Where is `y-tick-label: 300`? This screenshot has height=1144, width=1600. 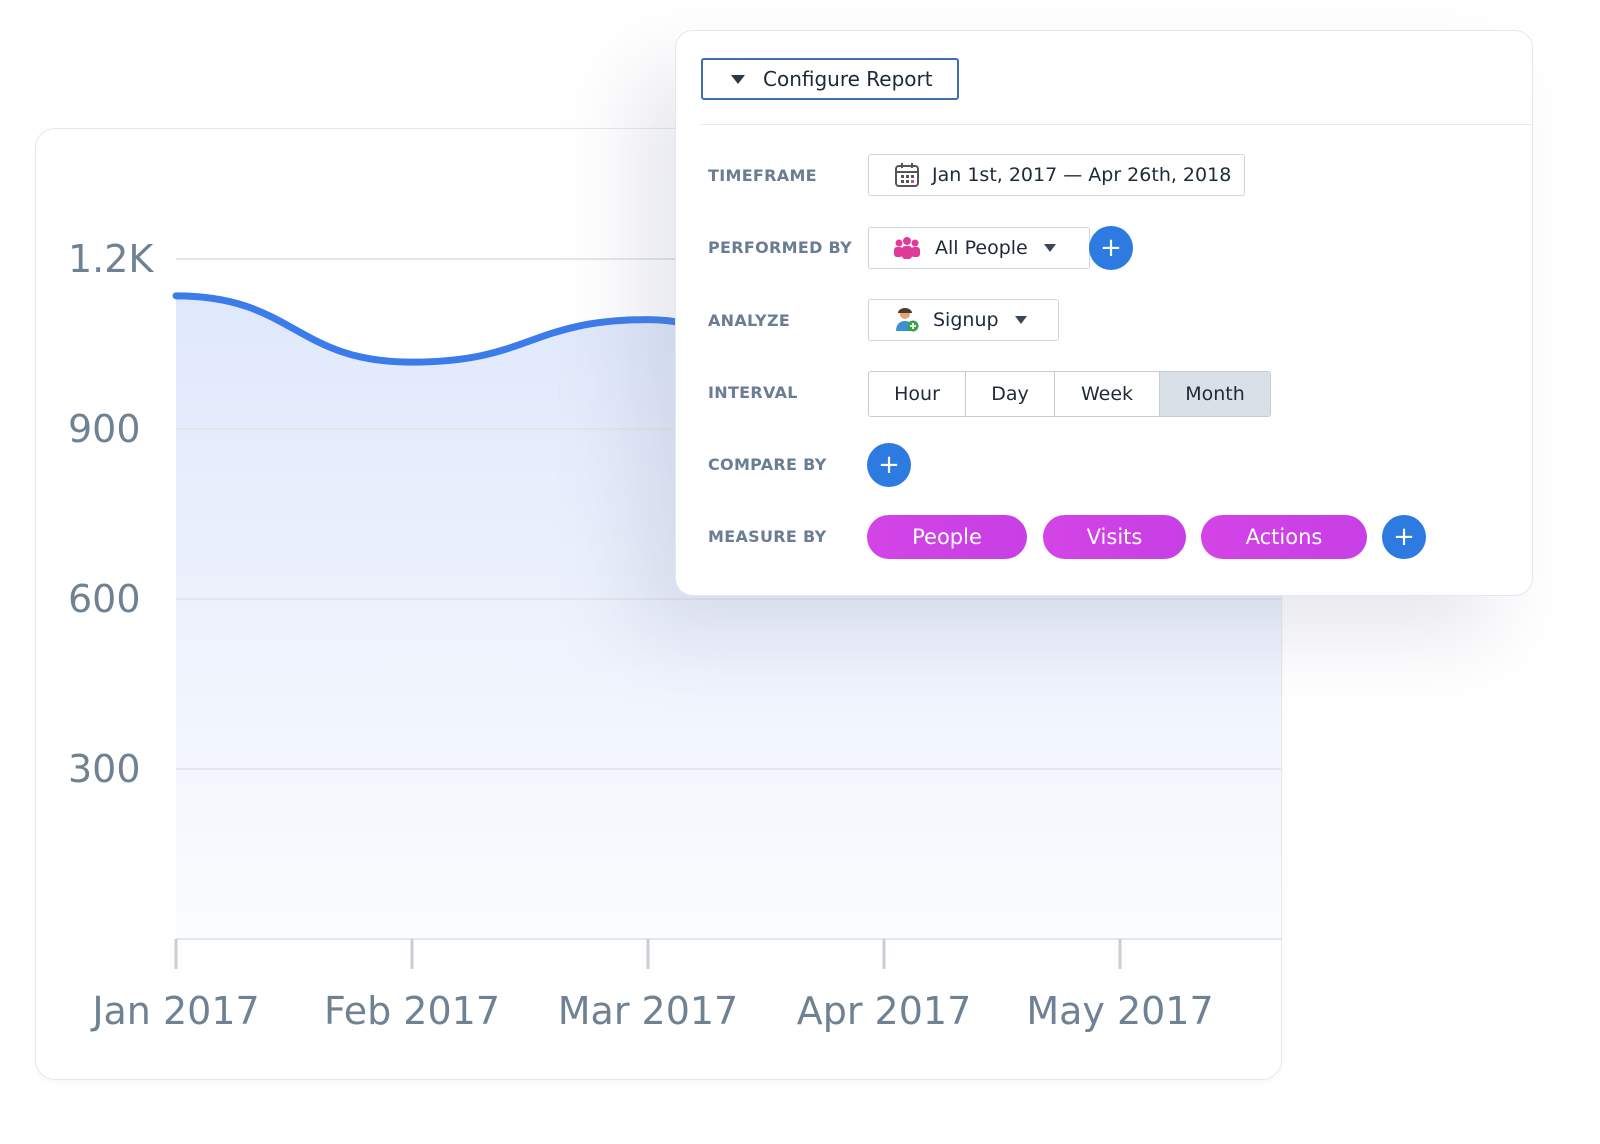
y-tick-label: 300 is located at coordinates (104, 769).